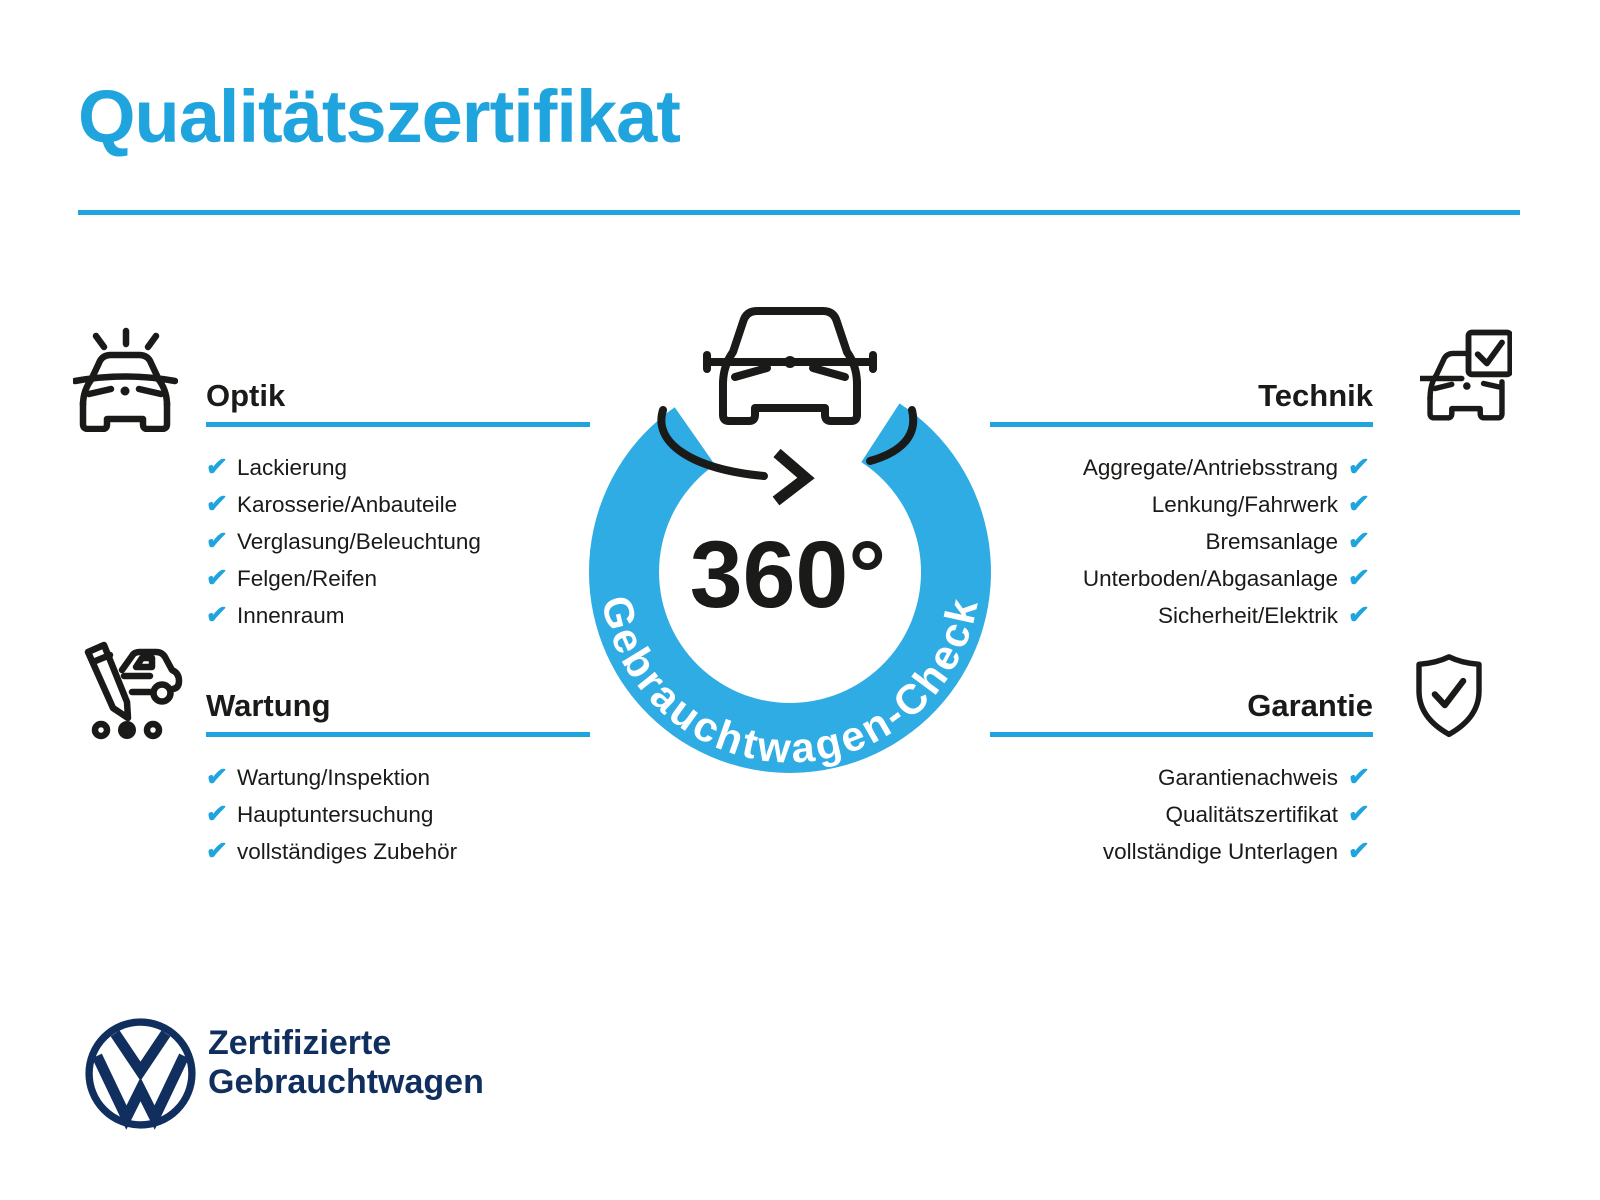 The image size is (1600, 1200). Describe the element at coordinates (268, 705) in the screenshot. I see `section-heading-wartung: Wartung` at that location.